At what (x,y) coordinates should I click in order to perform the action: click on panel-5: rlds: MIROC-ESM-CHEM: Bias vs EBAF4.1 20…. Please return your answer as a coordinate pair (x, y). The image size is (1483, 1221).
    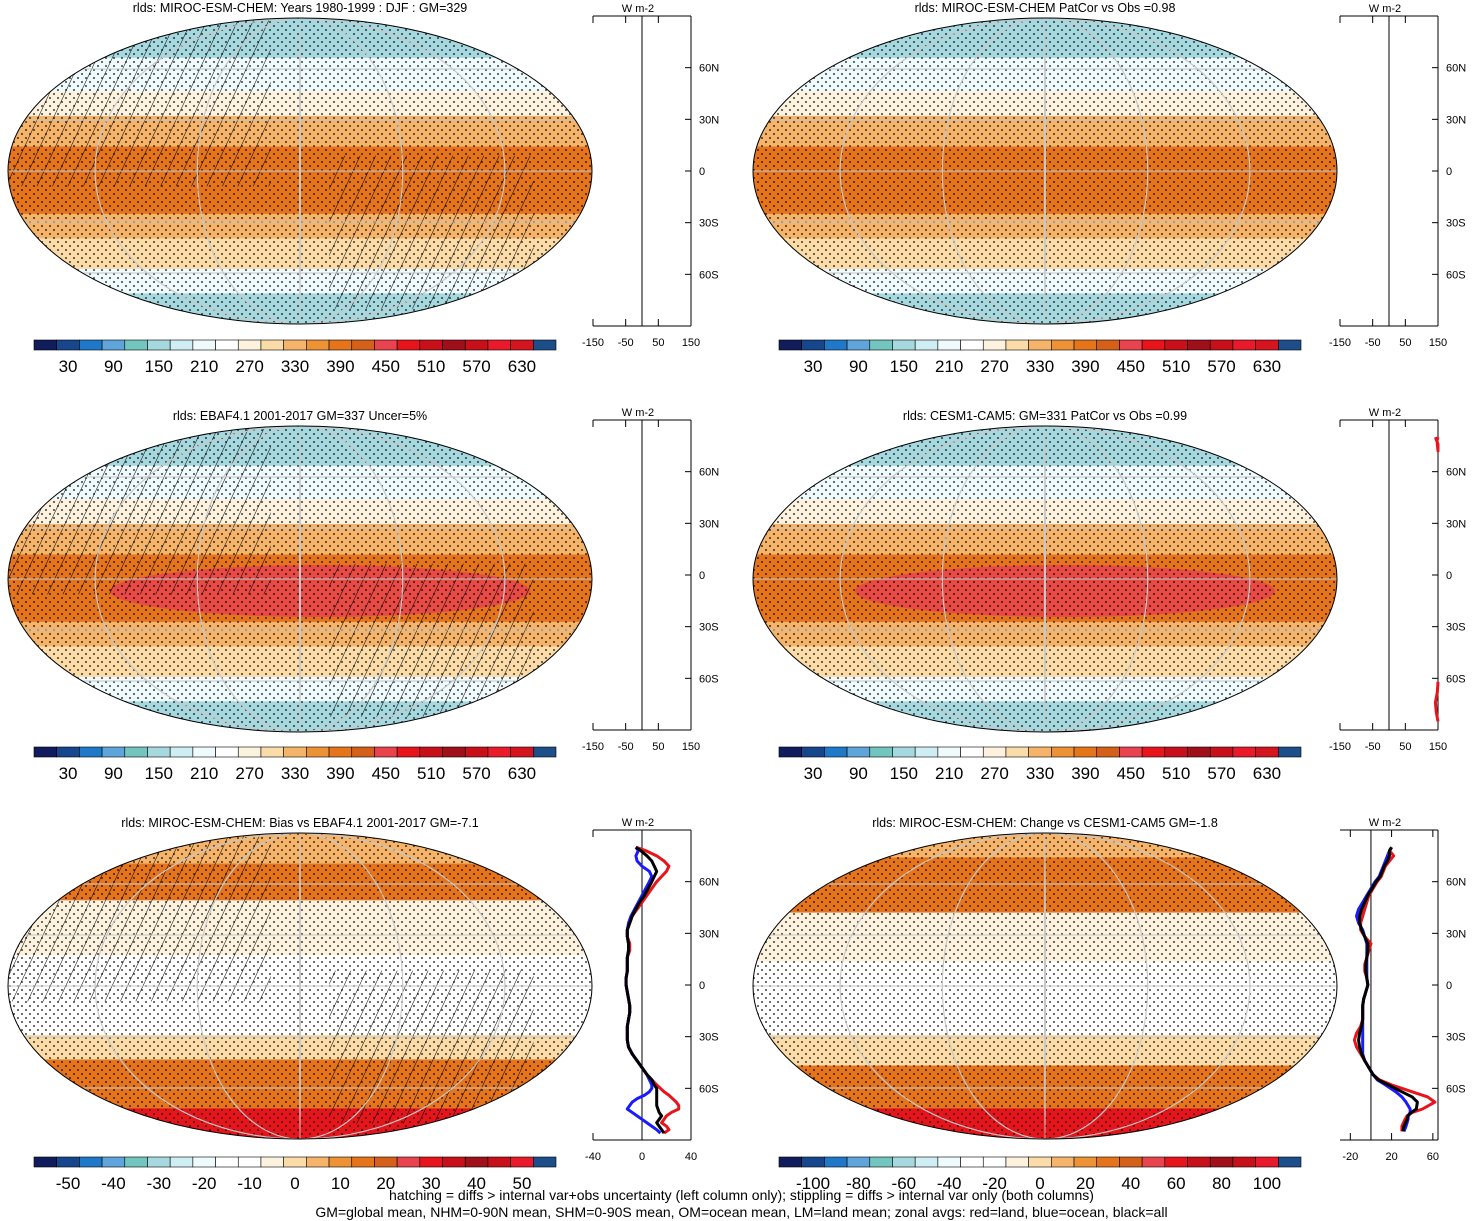
    Looking at the image, I should click on (363, 1003).